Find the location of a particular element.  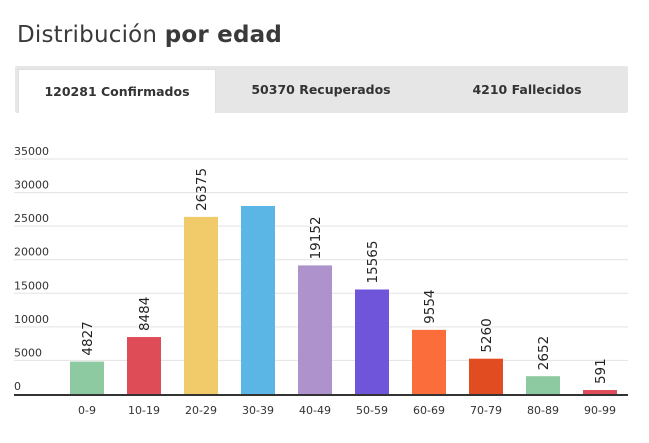

data-label: 2652 is located at coordinates (544, 353).